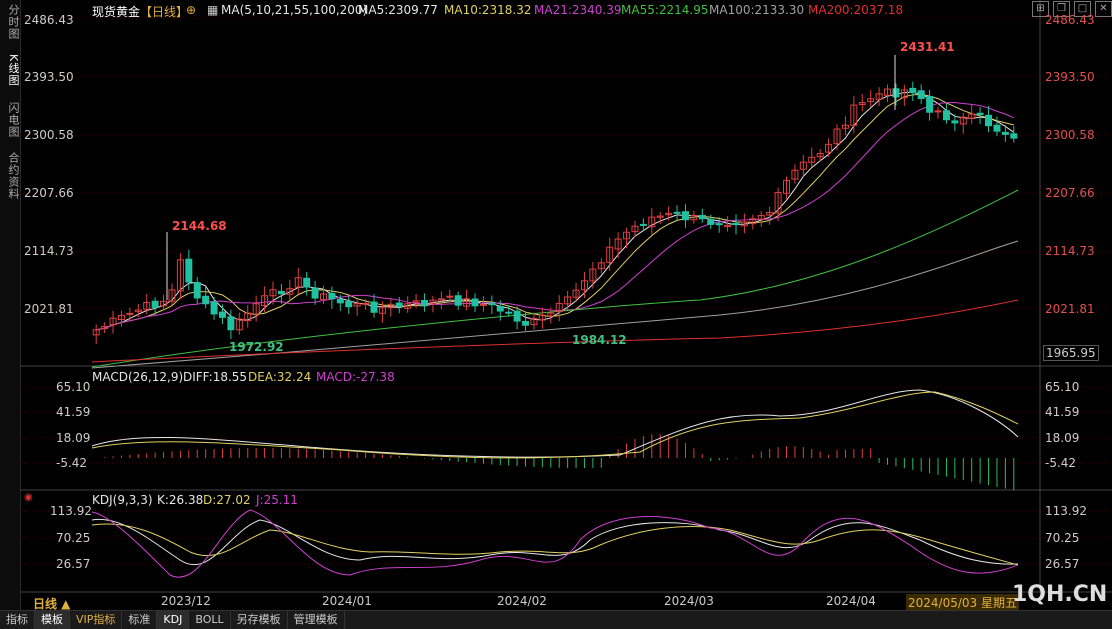 This screenshot has height=629, width=1112. What do you see at coordinates (52, 620) in the screenshot?
I see `tab-templates: 模板` at bounding box center [52, 620].